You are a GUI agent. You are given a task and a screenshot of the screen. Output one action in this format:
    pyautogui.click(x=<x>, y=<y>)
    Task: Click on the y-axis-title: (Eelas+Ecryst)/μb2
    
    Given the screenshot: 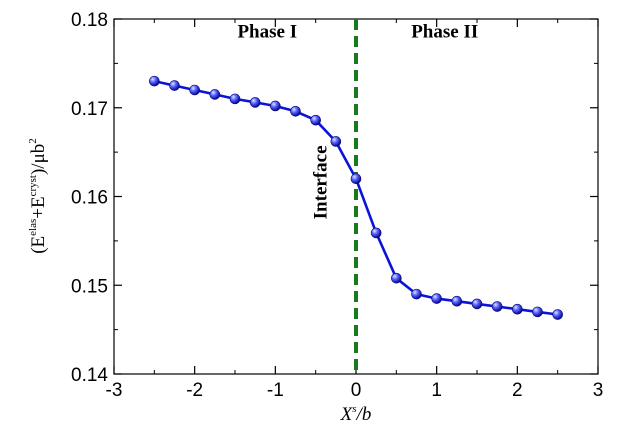 What is the action you would take?
    pyautogui.click(x=38, y=196)
    